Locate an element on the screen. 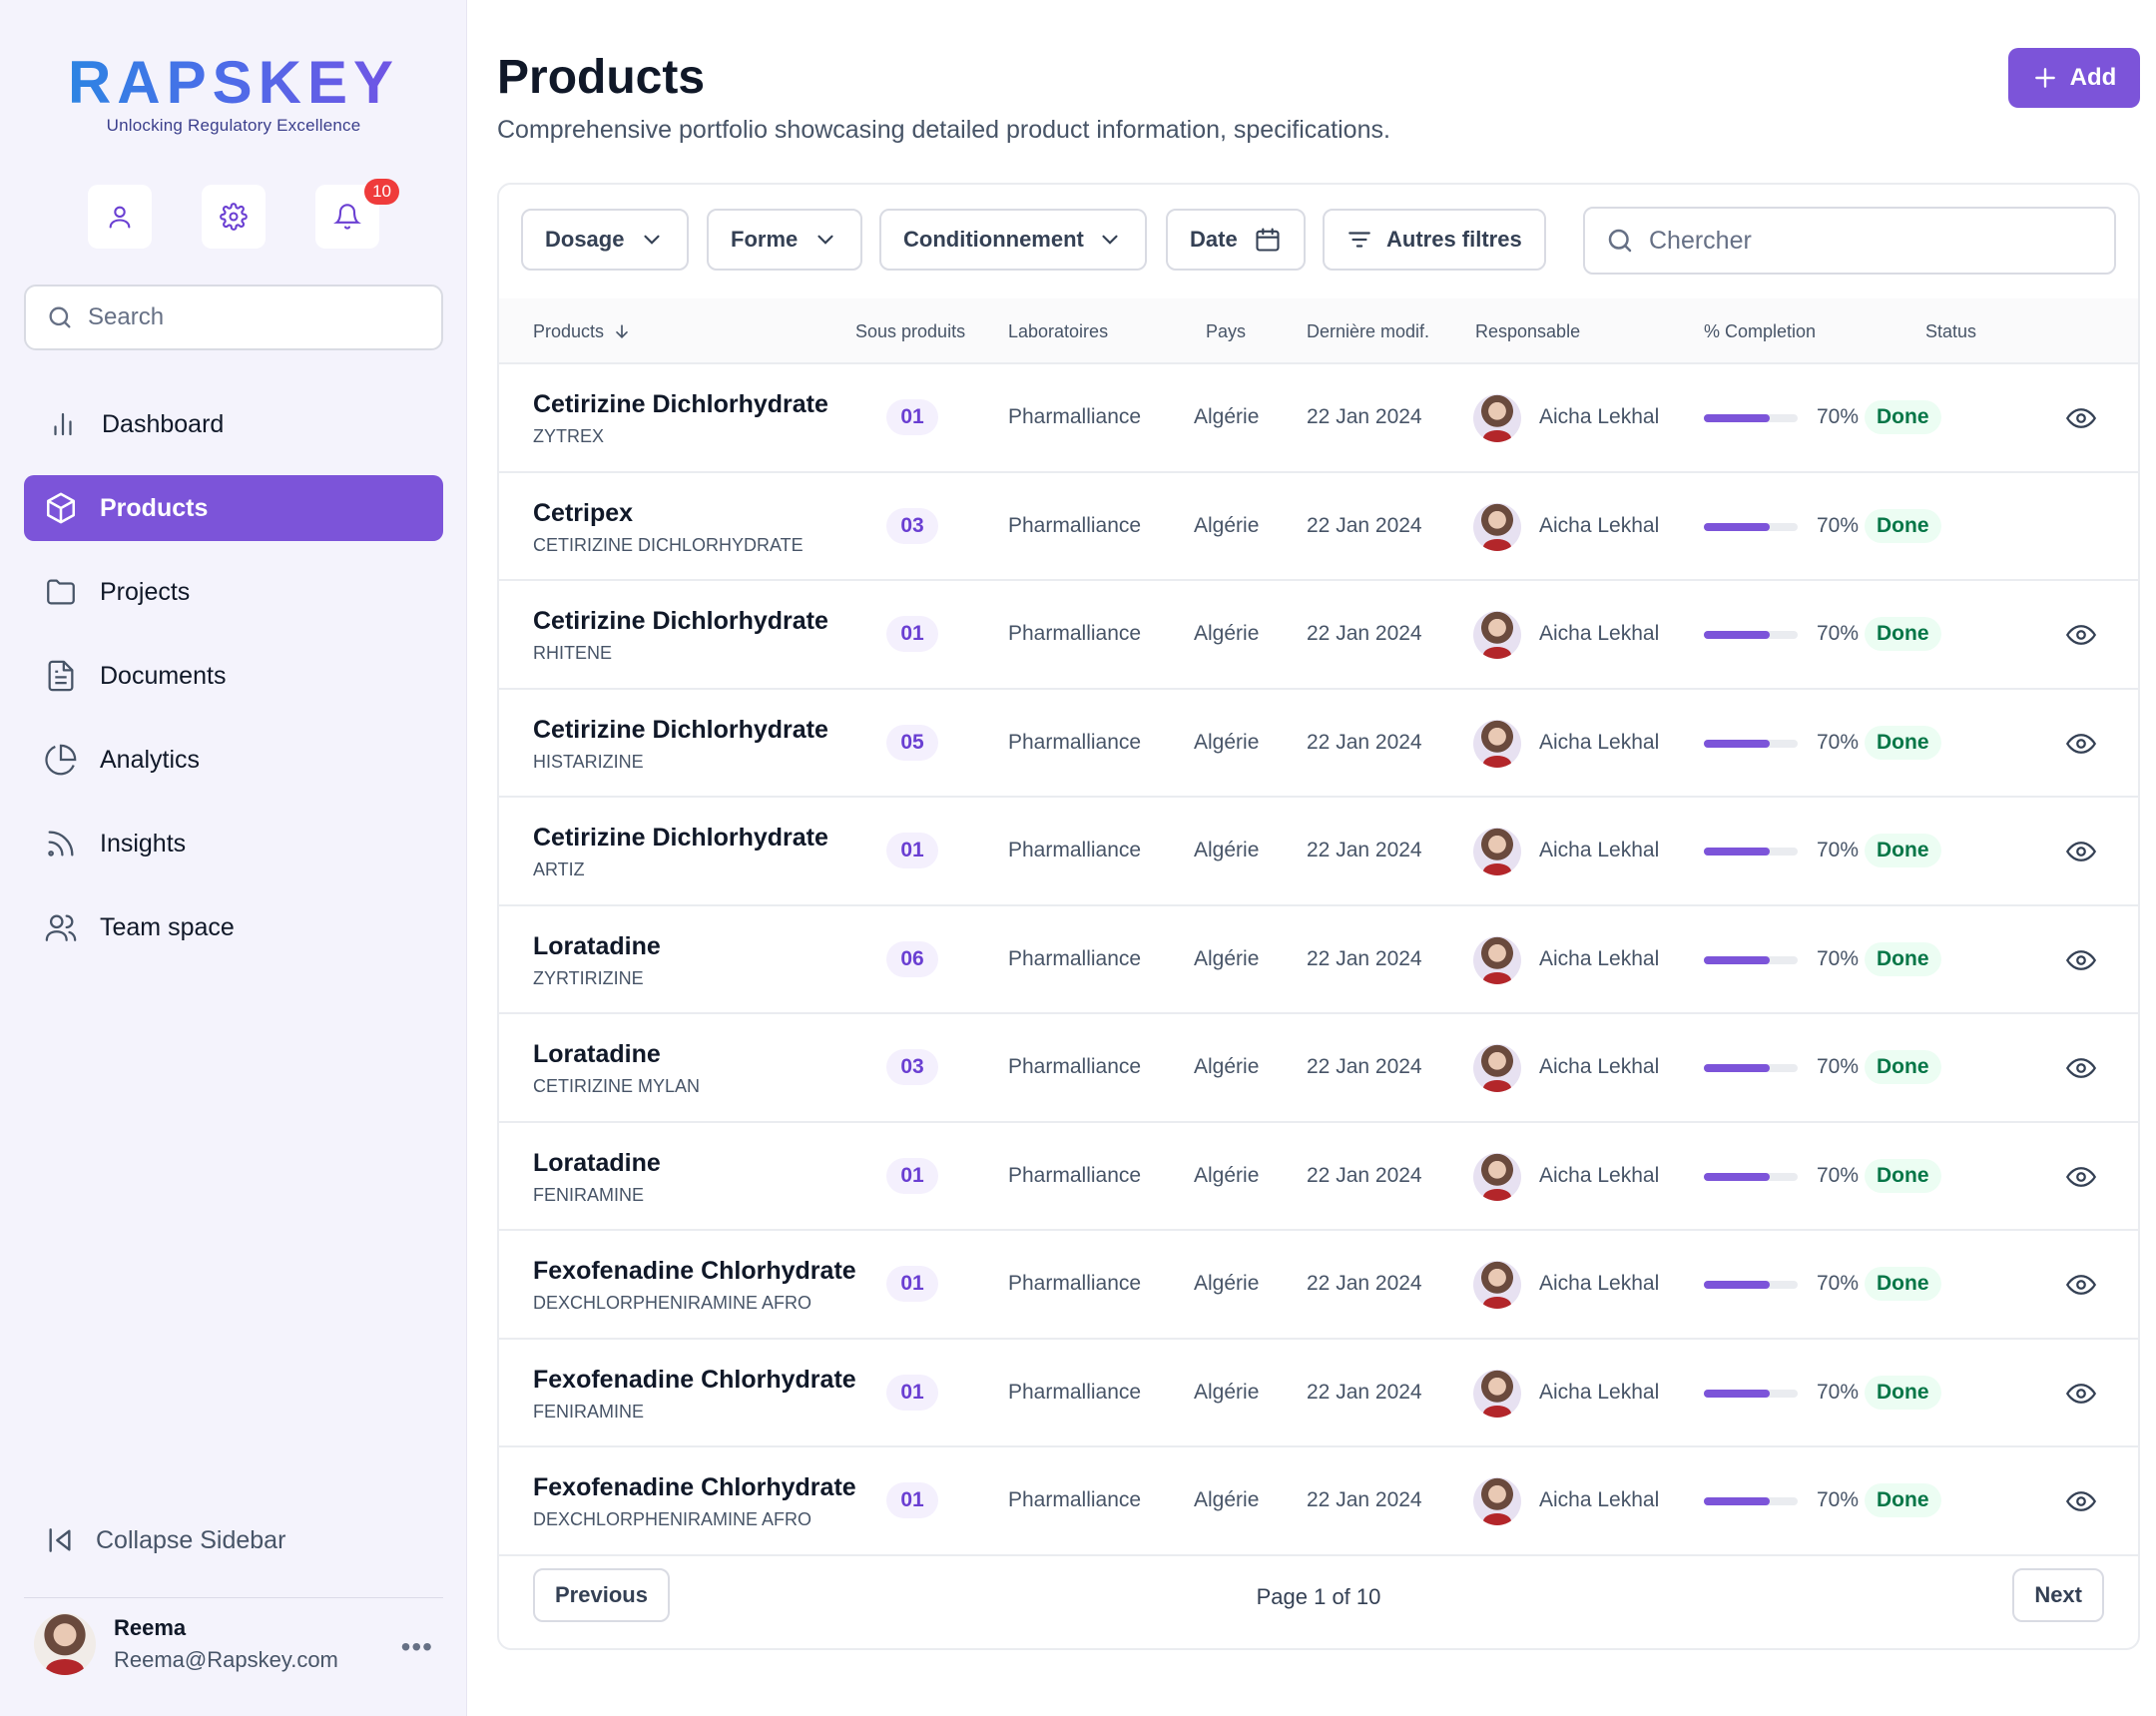 Image resolution: width=2156 pixels, height=1716 pixels. sidebar-divider is located at coordinates (233, 1597).